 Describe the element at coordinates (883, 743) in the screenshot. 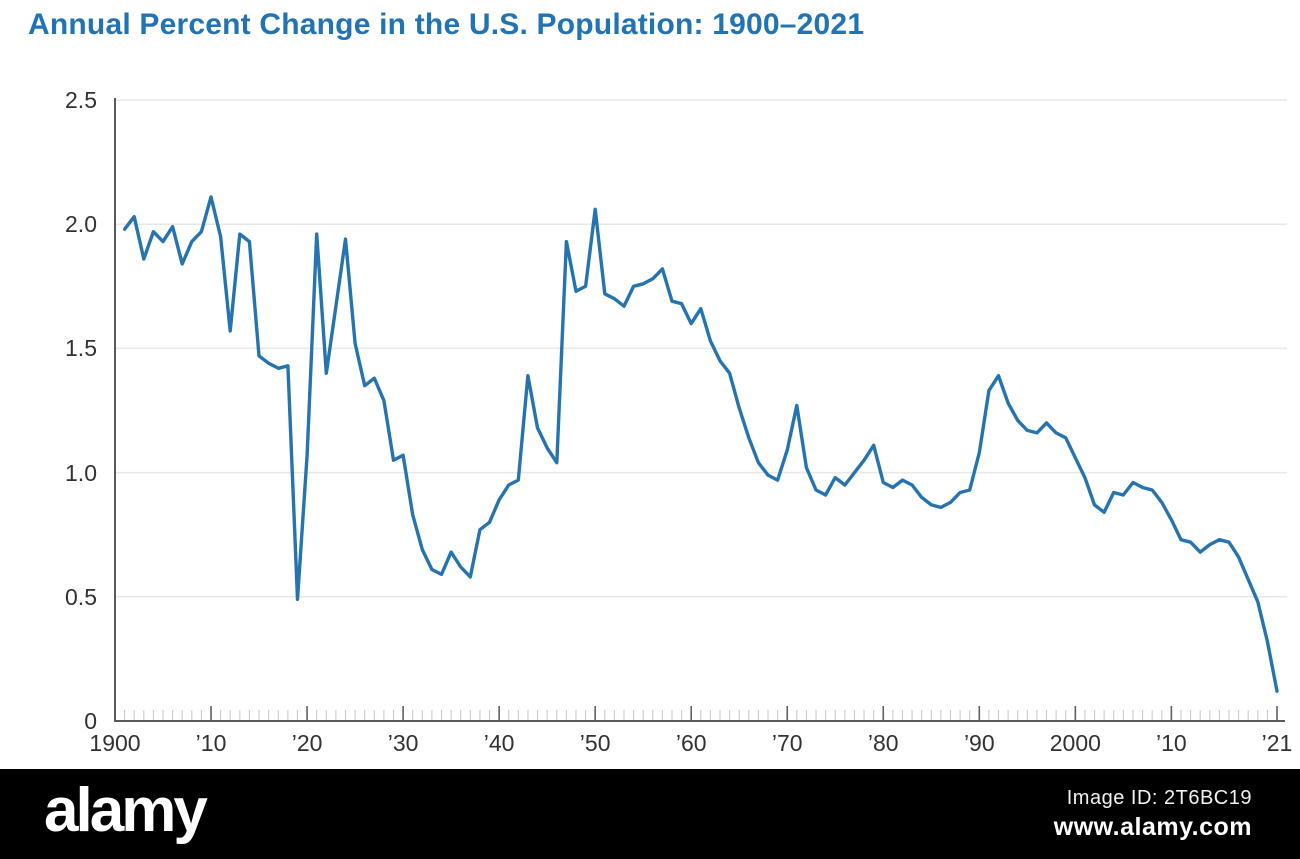

I see `x-tick-label: ’80` at that location.